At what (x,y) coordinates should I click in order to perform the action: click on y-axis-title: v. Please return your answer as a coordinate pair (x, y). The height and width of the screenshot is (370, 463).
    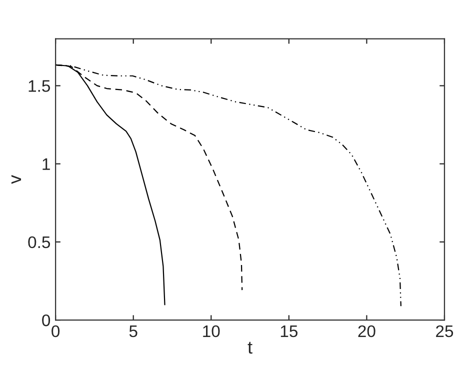
    Looking at the image, I should click on (16, 179).